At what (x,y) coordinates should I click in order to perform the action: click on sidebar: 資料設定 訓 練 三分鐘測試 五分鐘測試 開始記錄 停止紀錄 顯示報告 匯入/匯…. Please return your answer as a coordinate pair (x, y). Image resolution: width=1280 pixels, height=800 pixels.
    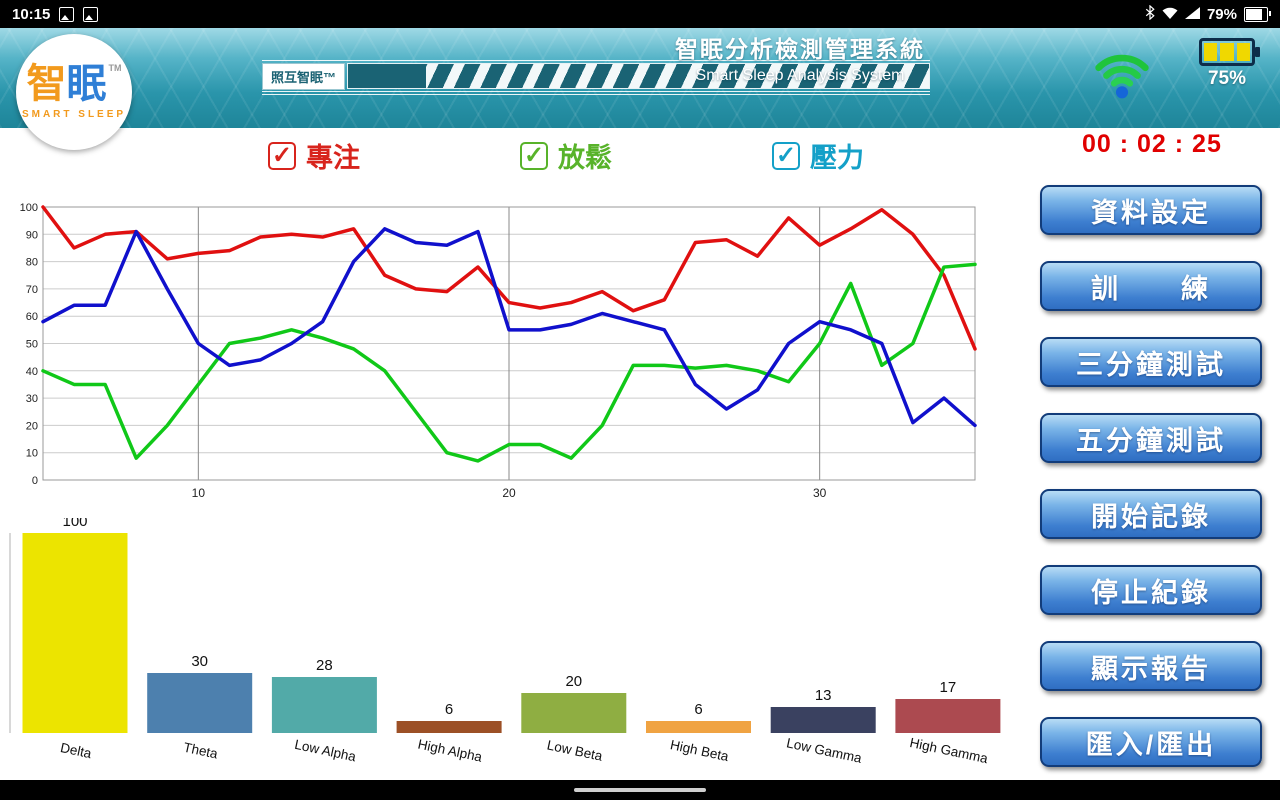
    Looking at the image, I should click on (1151, 489).